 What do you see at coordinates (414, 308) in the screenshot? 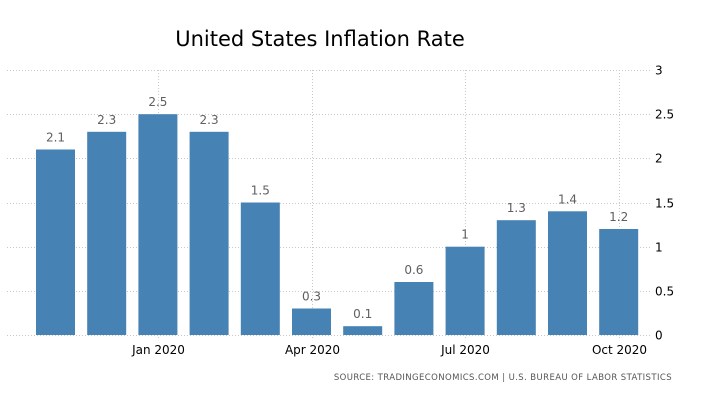
I see `bar-jun-2020` at bounding box center [414, 308].